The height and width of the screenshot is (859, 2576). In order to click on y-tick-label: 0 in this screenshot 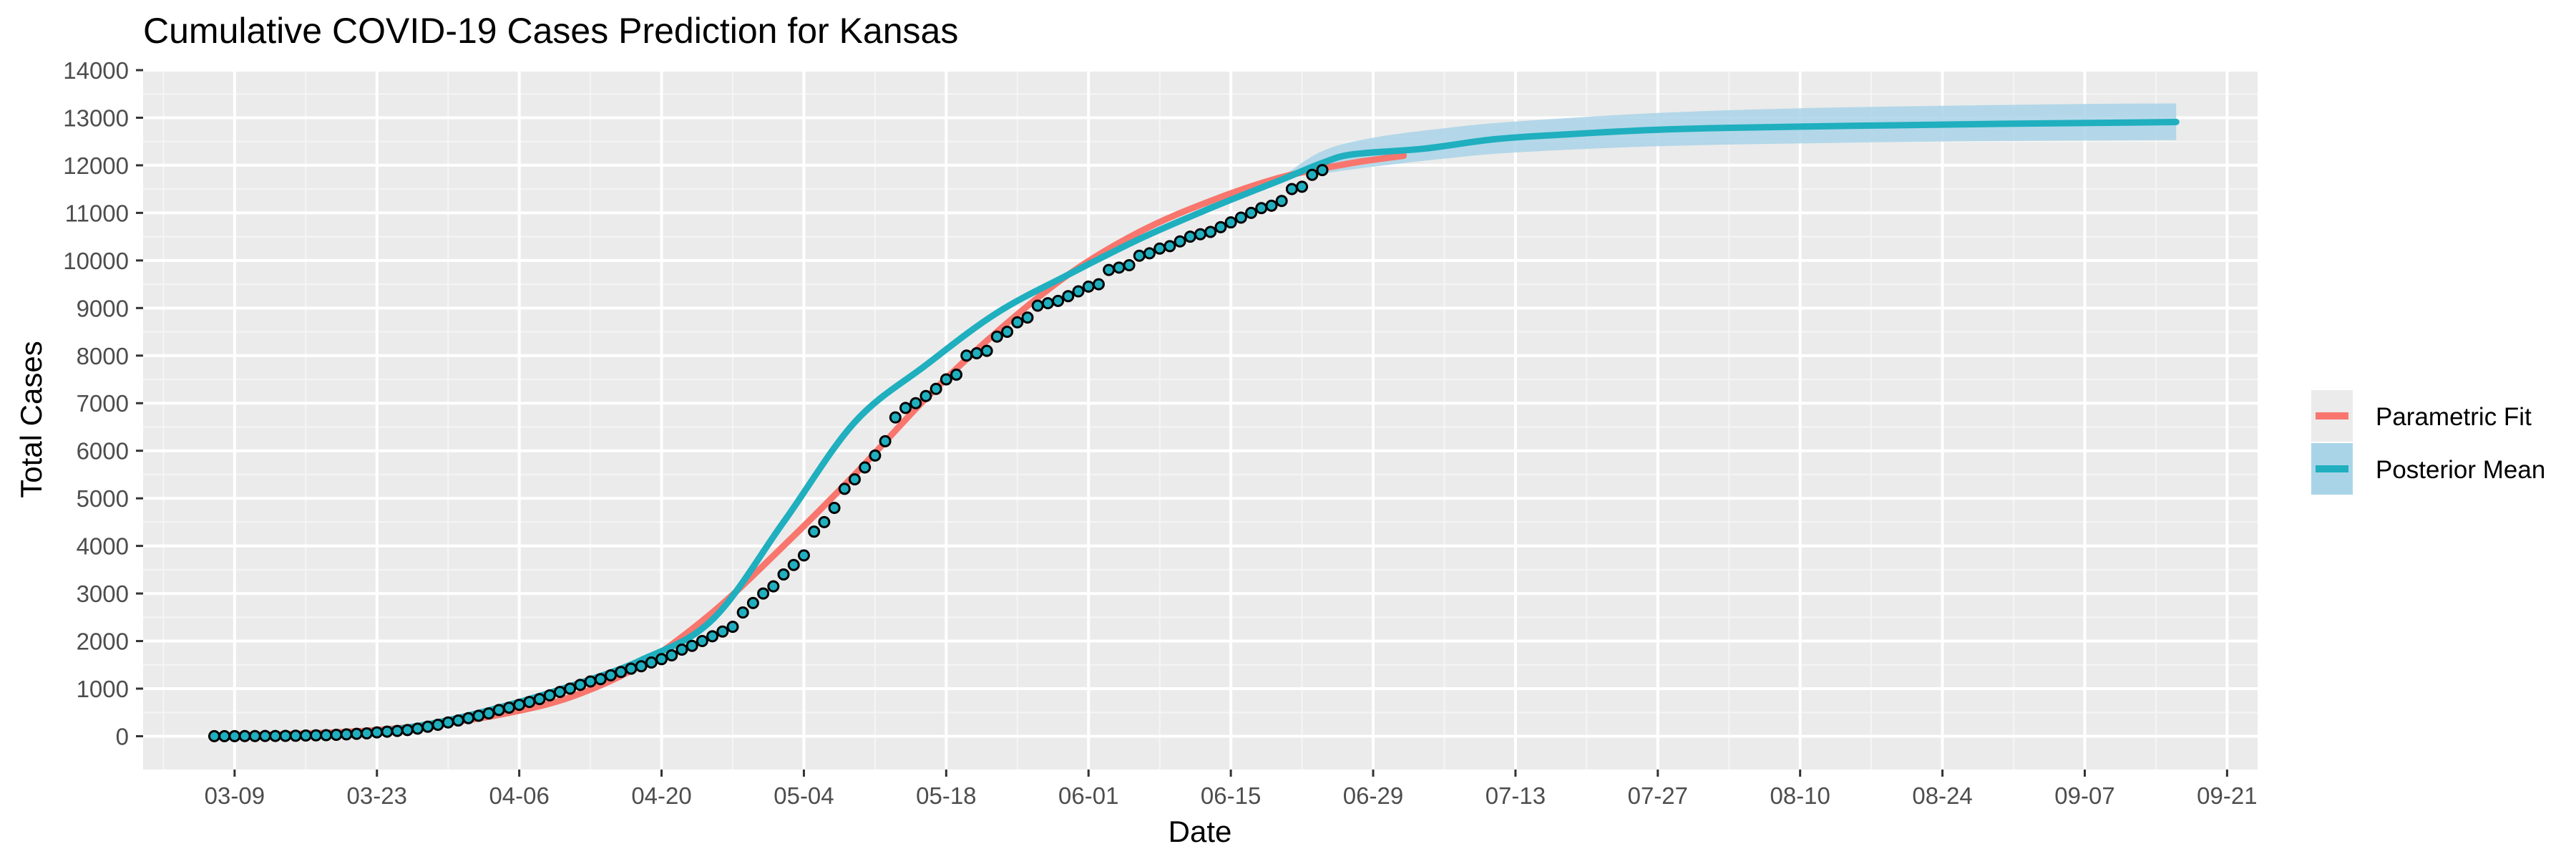, I will do `click(122, 736)`.